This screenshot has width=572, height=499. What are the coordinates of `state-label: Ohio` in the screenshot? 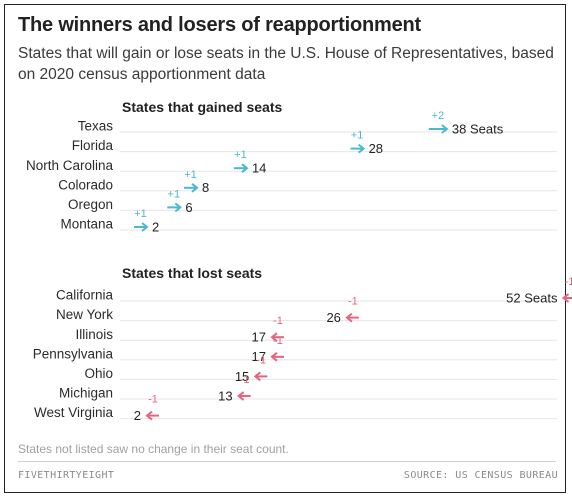 It's located at (98, 373).